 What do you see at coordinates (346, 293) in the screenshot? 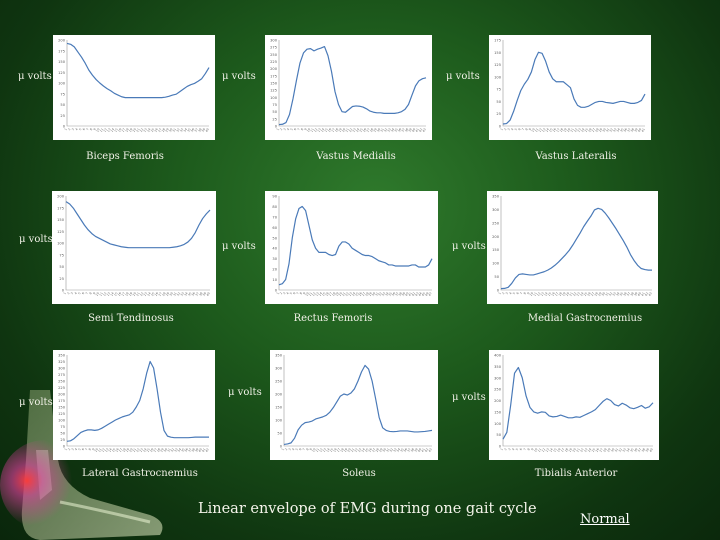
I see `x-tick-label: 22` at bounding box center [346, 293].